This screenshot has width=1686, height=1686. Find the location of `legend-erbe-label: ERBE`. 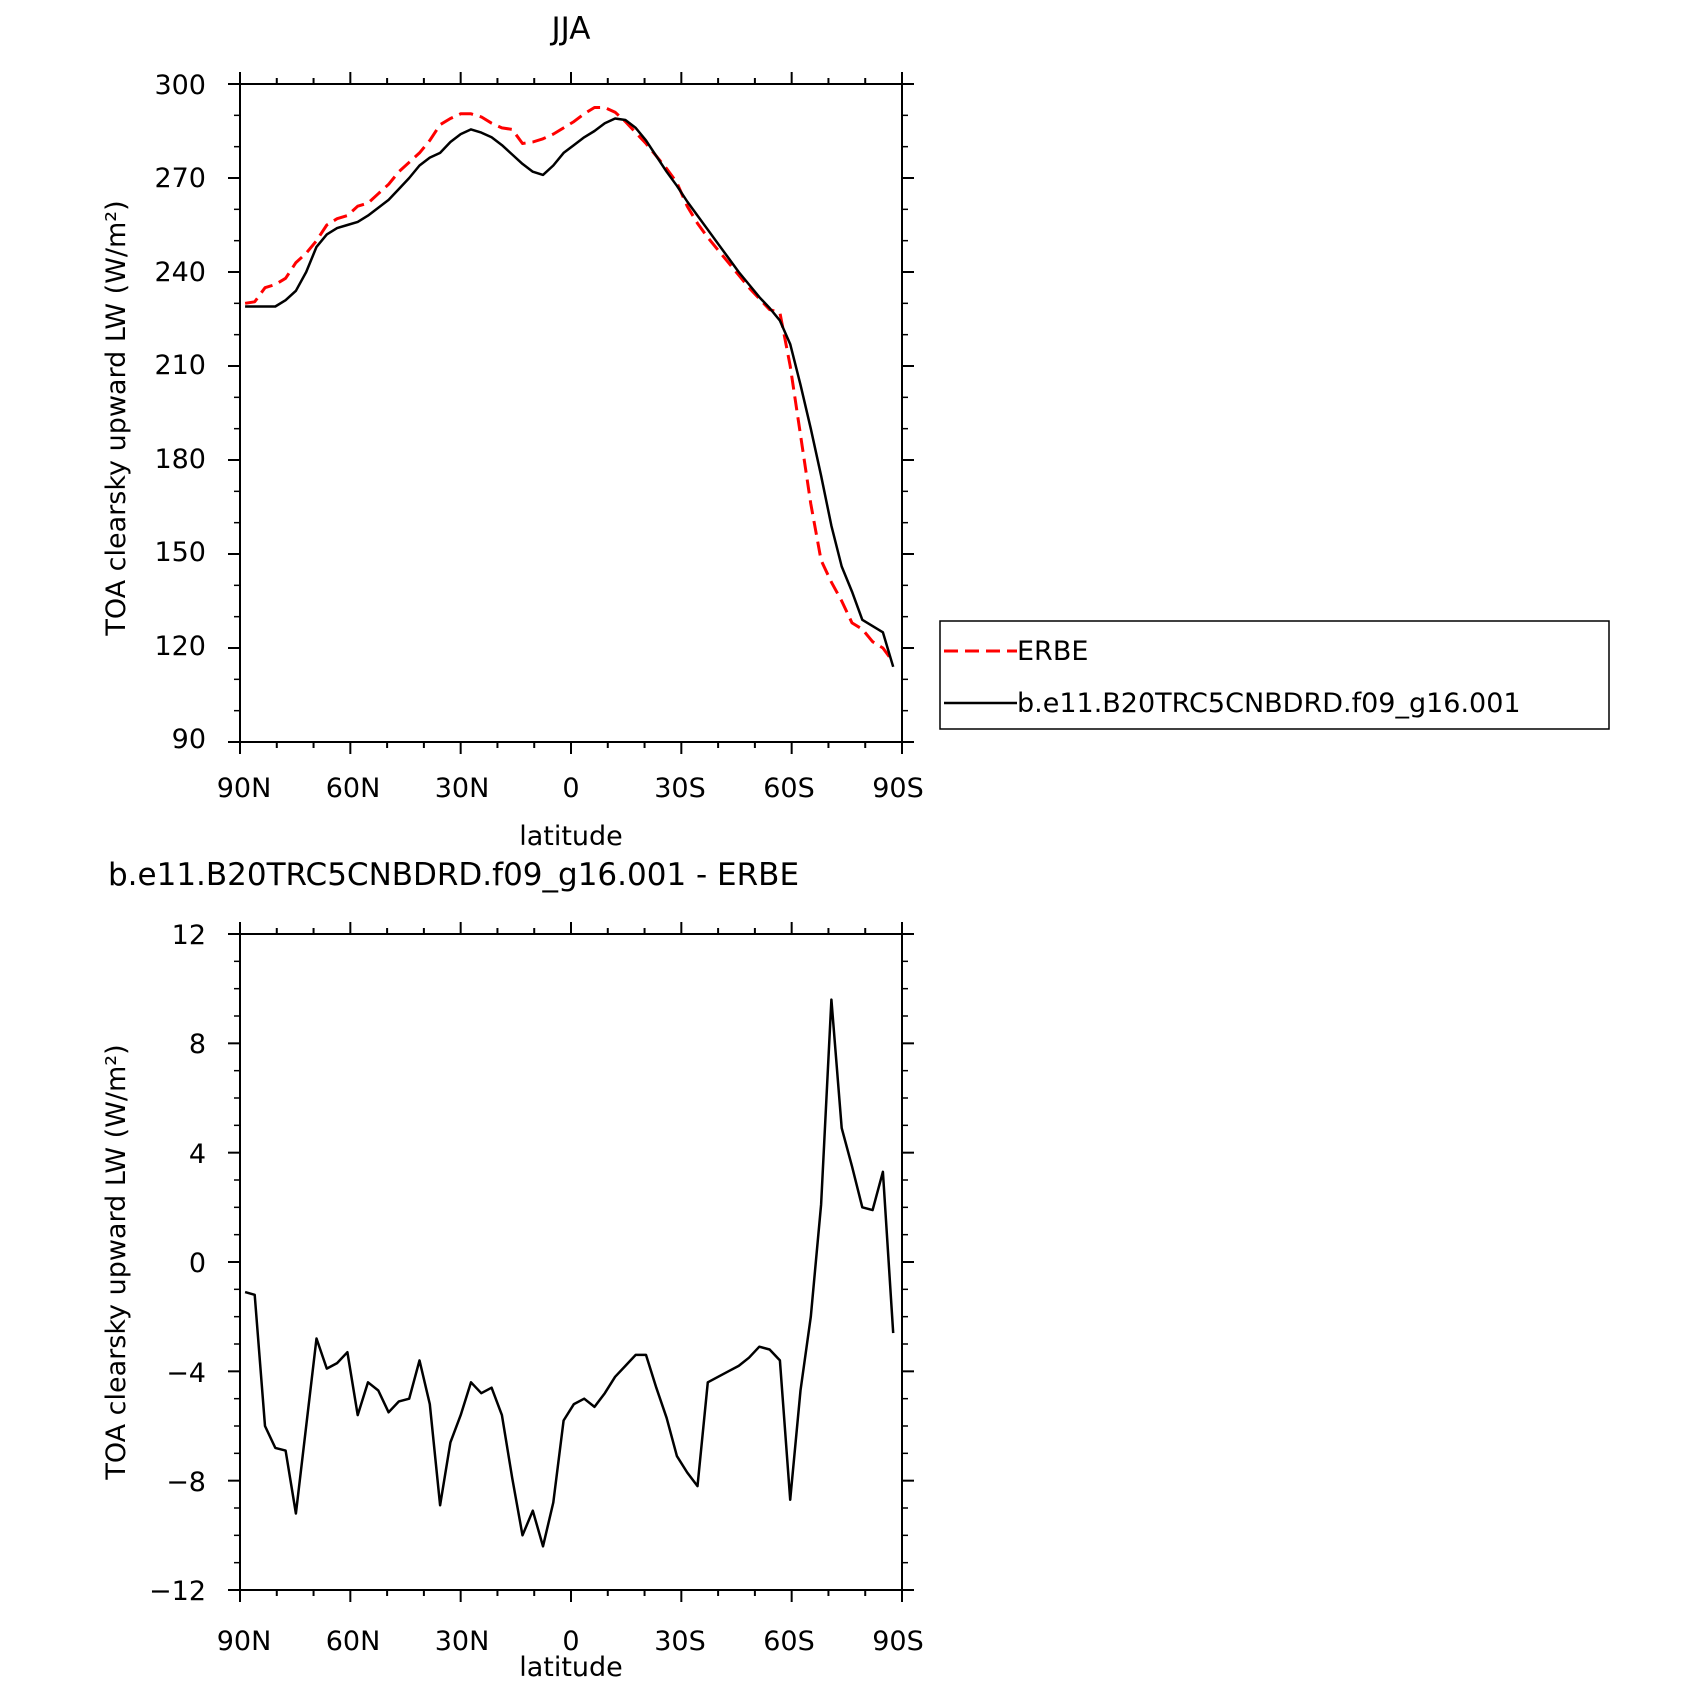

legend-erbe-label: ERBE is located at coordinates (1052, 651).